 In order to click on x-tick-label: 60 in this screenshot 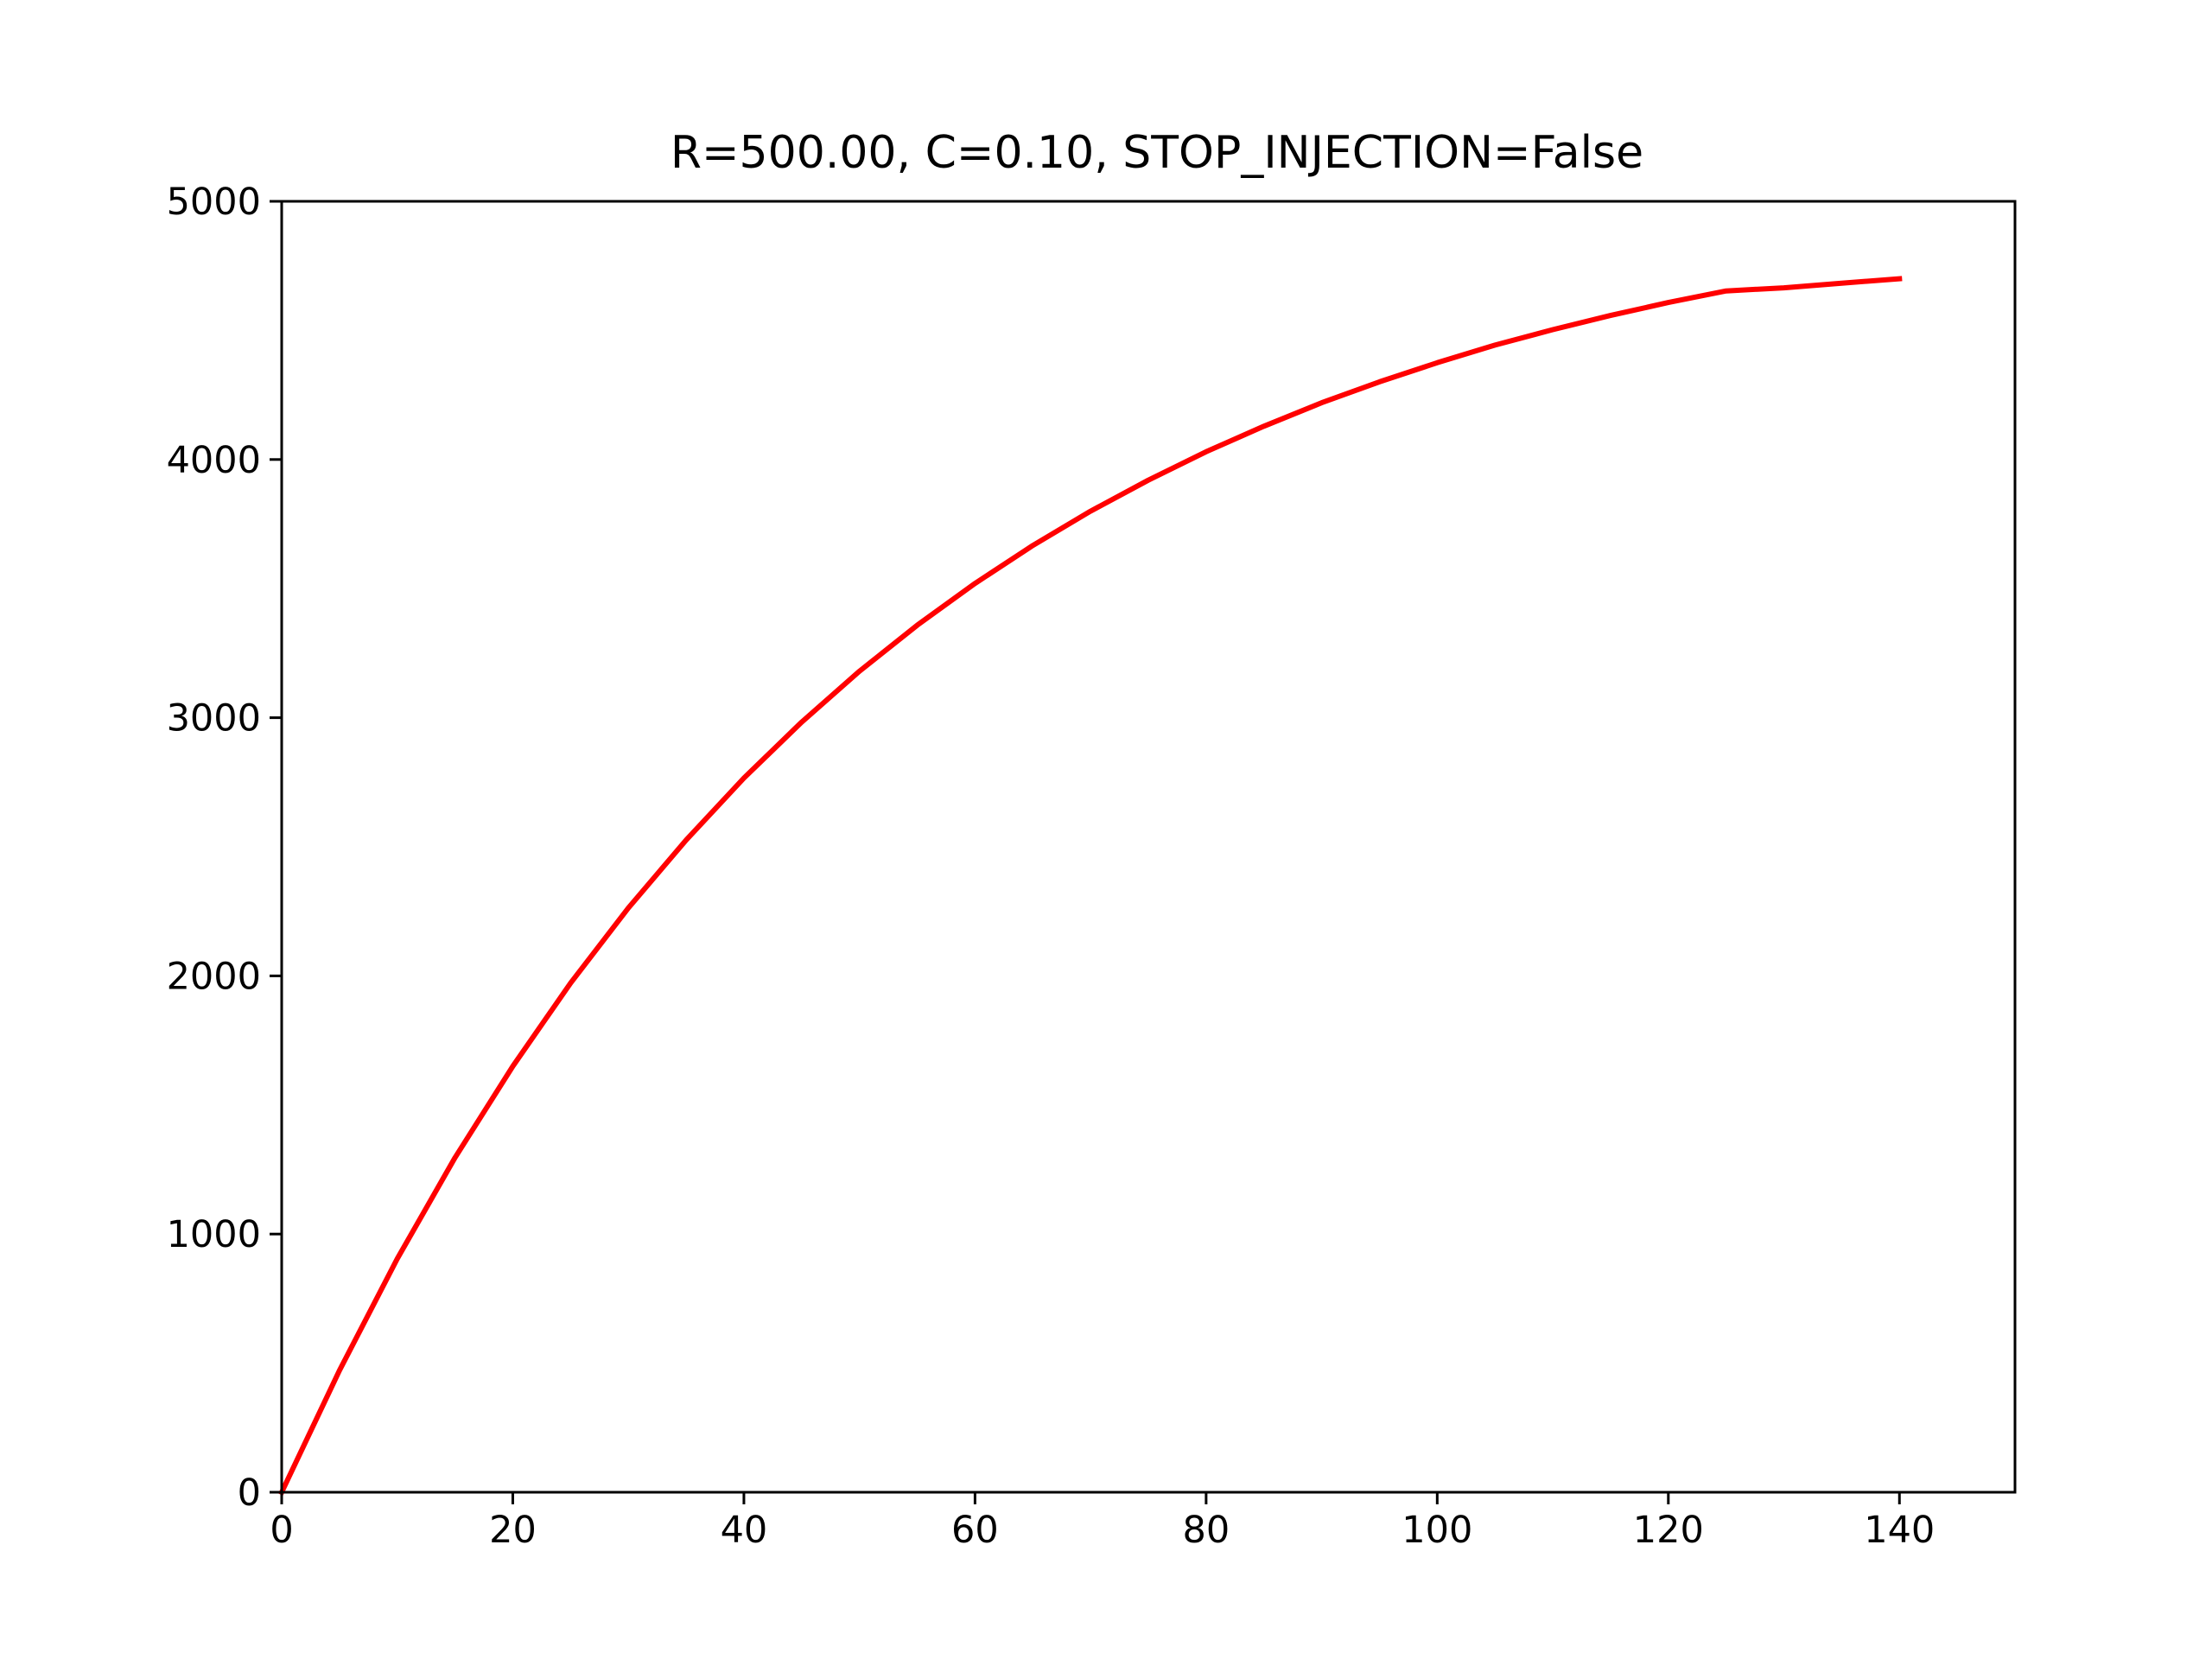, I will do `click(975, 1530)`.